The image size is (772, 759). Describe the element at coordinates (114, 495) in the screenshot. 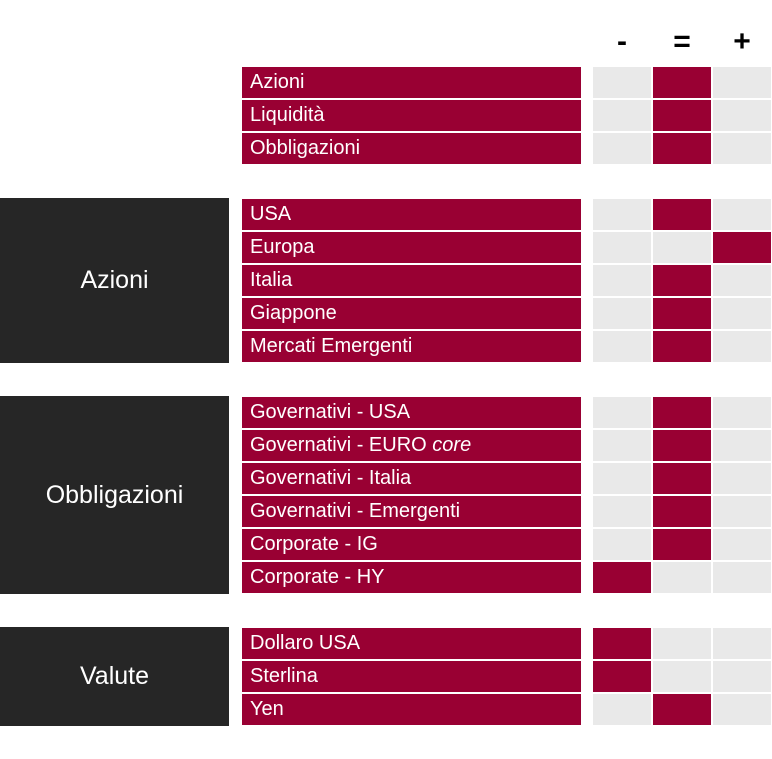

I see `group-label: Obbligazioni` at that location.